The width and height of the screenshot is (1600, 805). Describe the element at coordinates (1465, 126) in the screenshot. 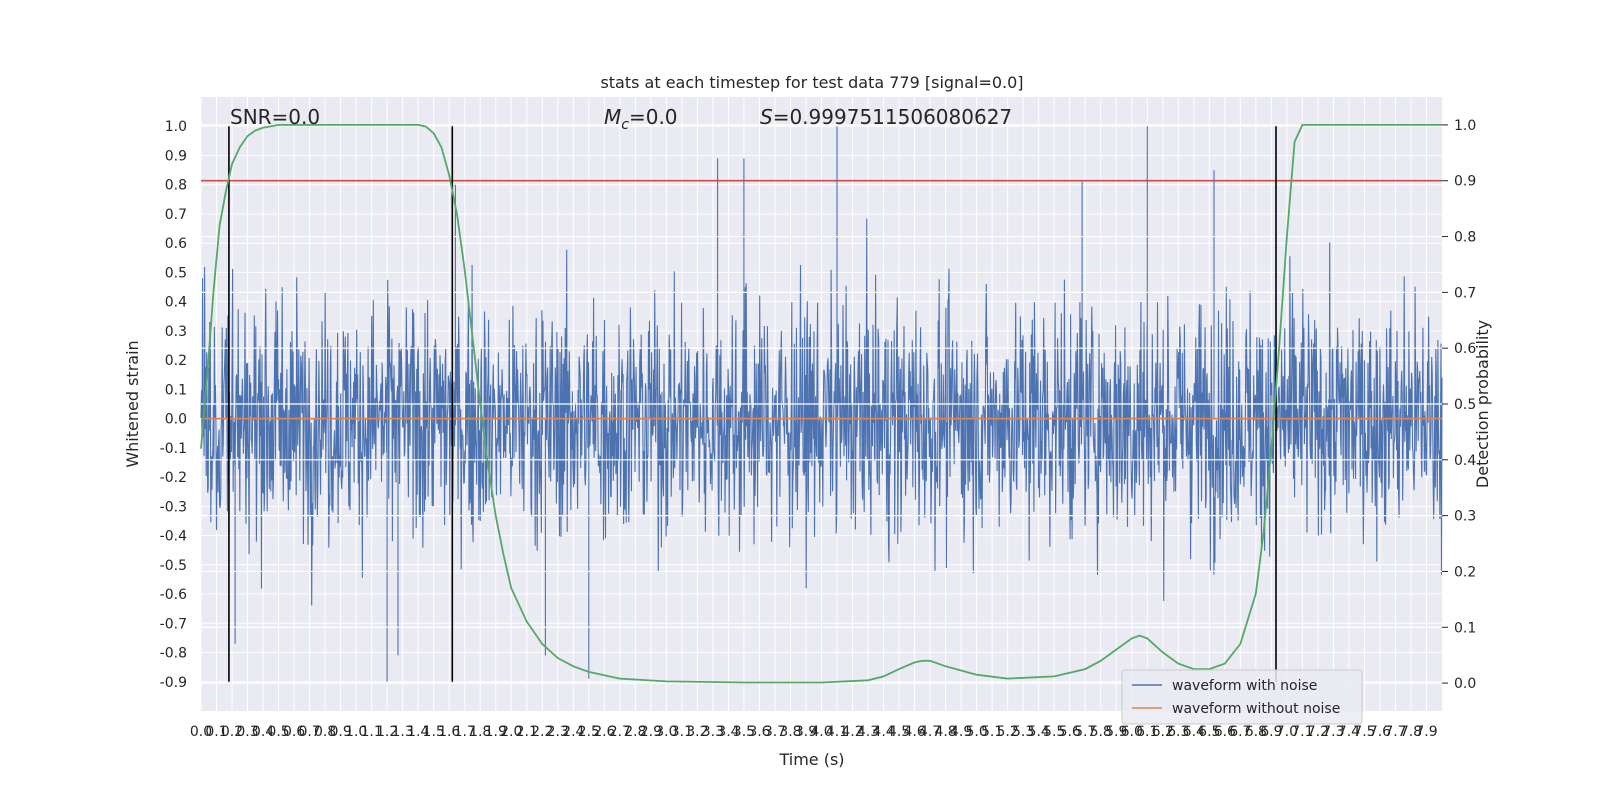

I see `y-tick-label-right: 1.0` at that location.